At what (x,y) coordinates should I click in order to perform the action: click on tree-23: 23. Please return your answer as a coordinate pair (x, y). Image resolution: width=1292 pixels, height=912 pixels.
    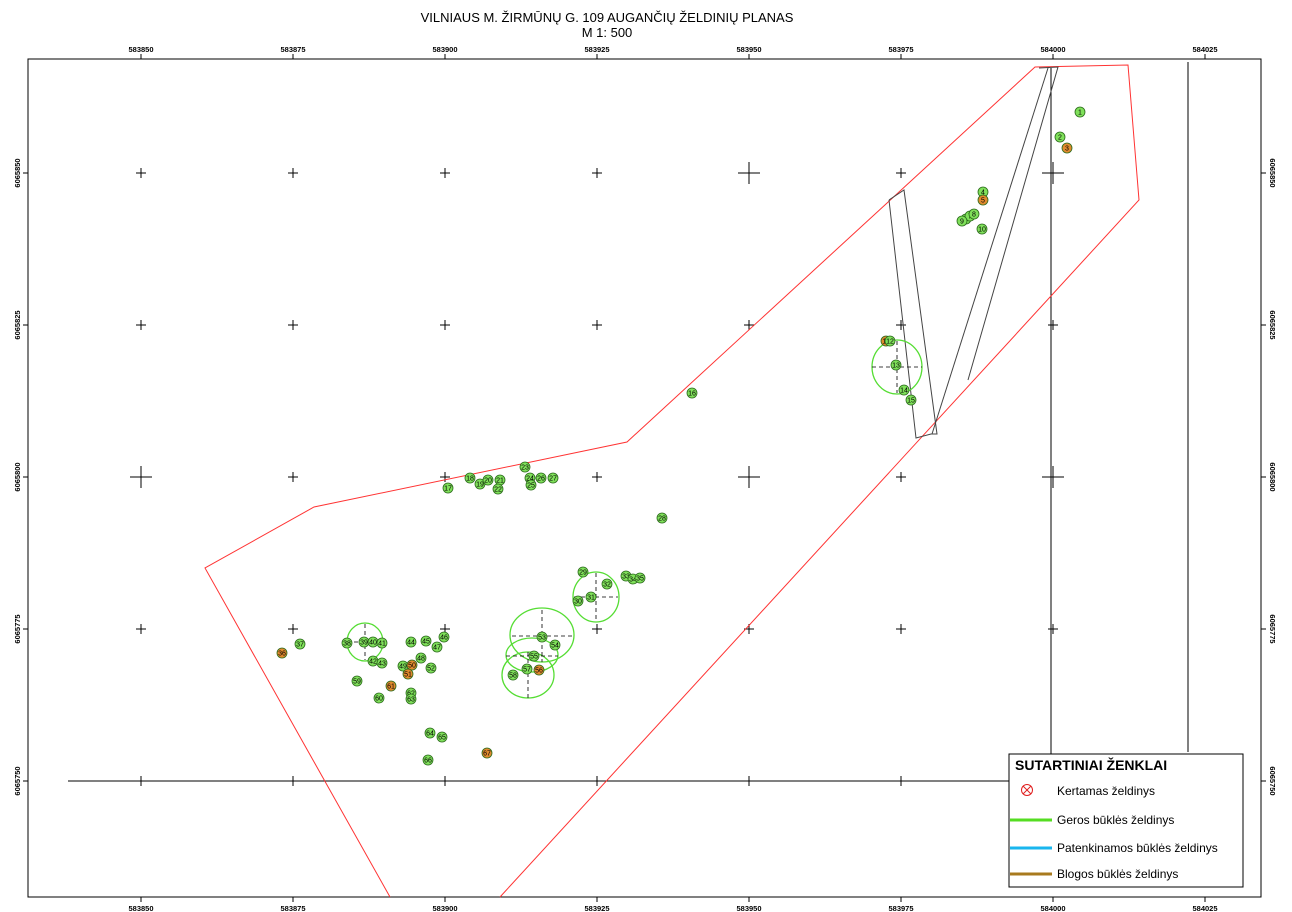
    Looking at the image, I should click on (525, 467).